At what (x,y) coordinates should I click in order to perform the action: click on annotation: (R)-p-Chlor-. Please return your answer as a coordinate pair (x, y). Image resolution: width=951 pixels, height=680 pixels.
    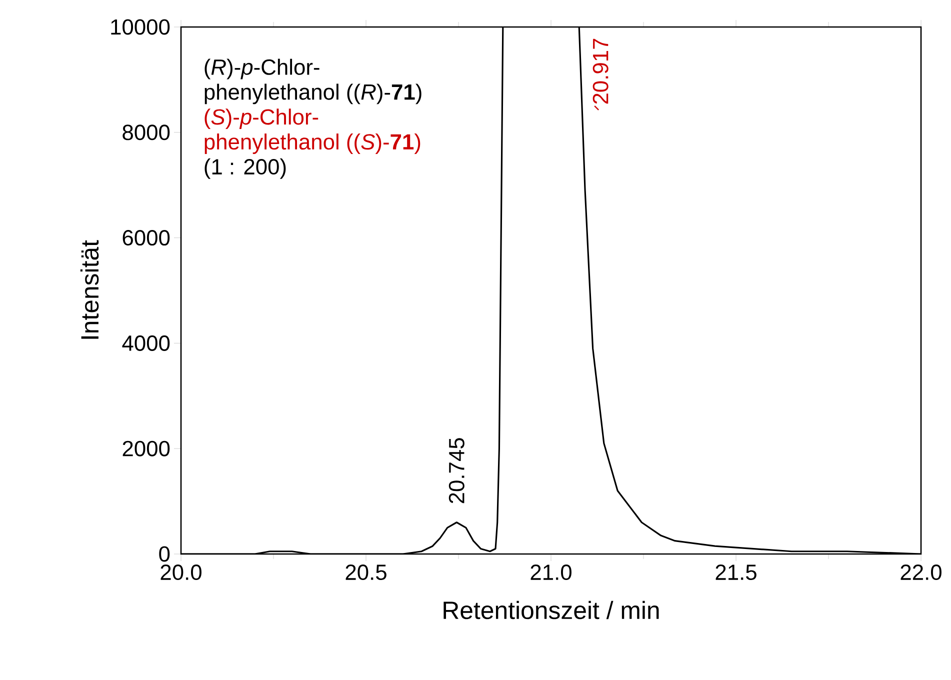
    Looking at the image, I should click on (262, 69).